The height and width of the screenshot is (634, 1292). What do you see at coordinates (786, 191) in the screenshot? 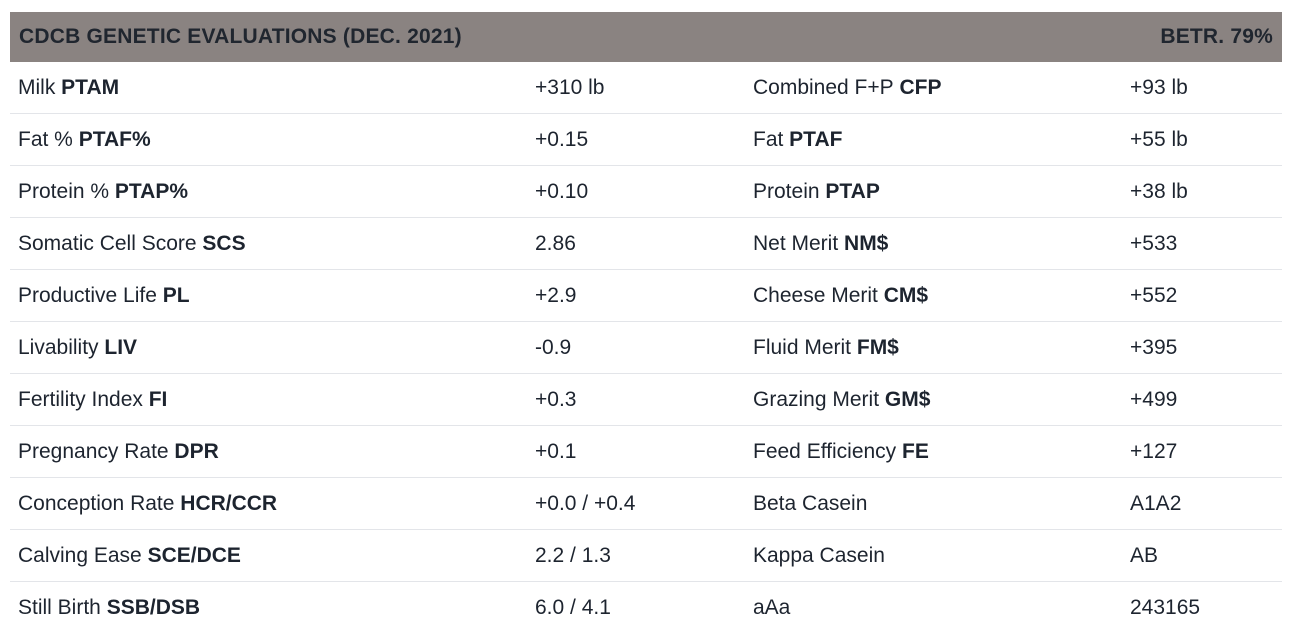
I see `right-trait-name: Protein` at bounding box center [786, 191].